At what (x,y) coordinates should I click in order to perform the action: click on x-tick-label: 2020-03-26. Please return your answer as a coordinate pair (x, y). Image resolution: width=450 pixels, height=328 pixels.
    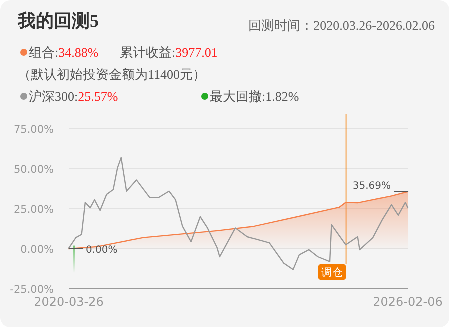
    Looking at the image, I should click on (69, 302).